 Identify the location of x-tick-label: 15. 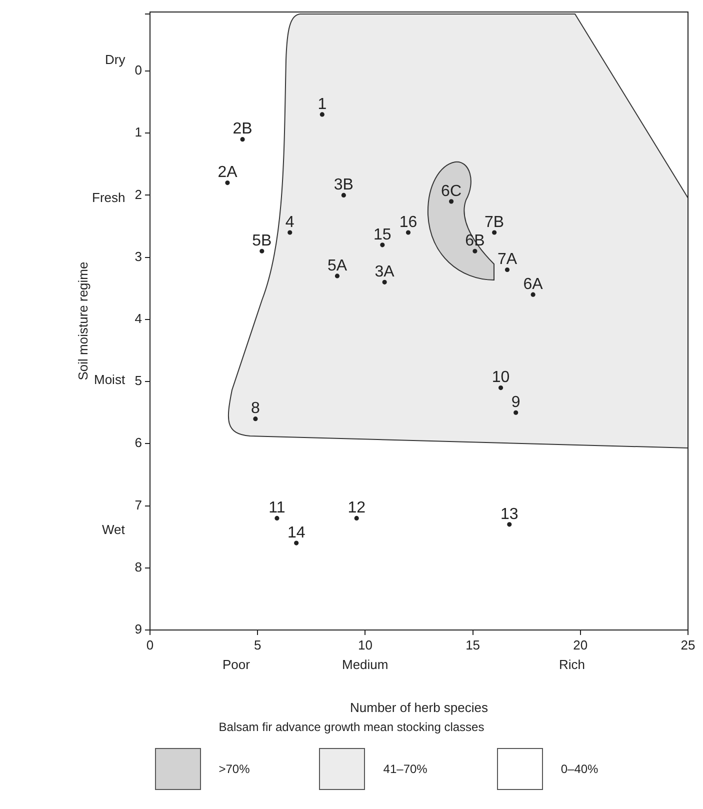
(473, 644).